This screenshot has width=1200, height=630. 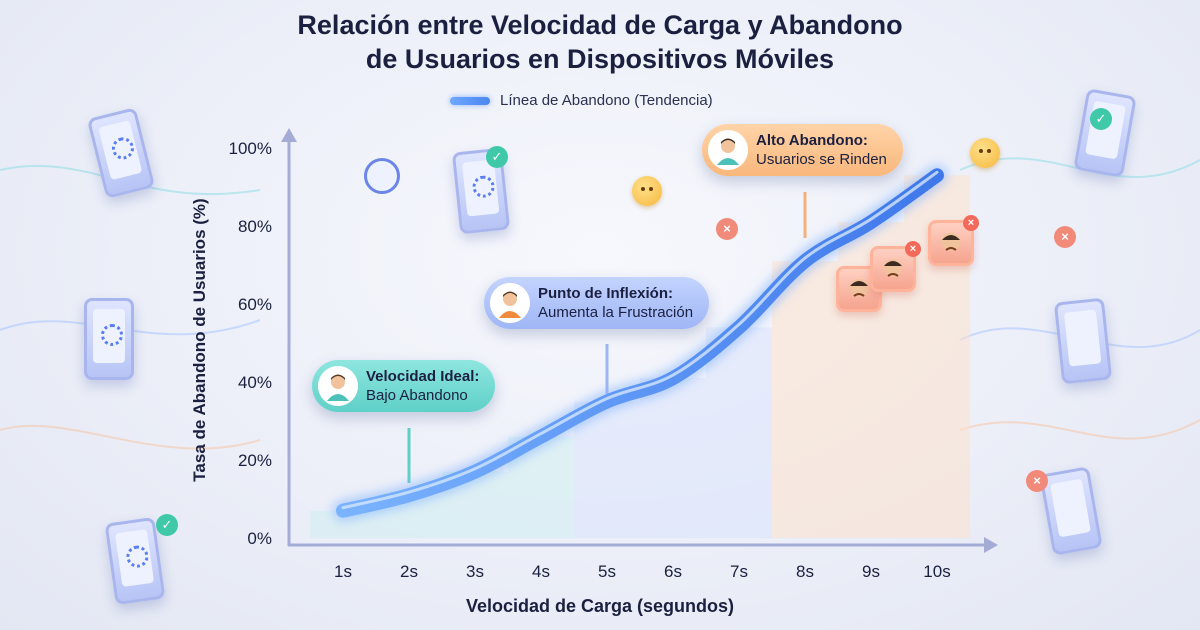 I want to click on x-axis-label: Velocidad de Carga (segundos), so click(x=600, y=606).